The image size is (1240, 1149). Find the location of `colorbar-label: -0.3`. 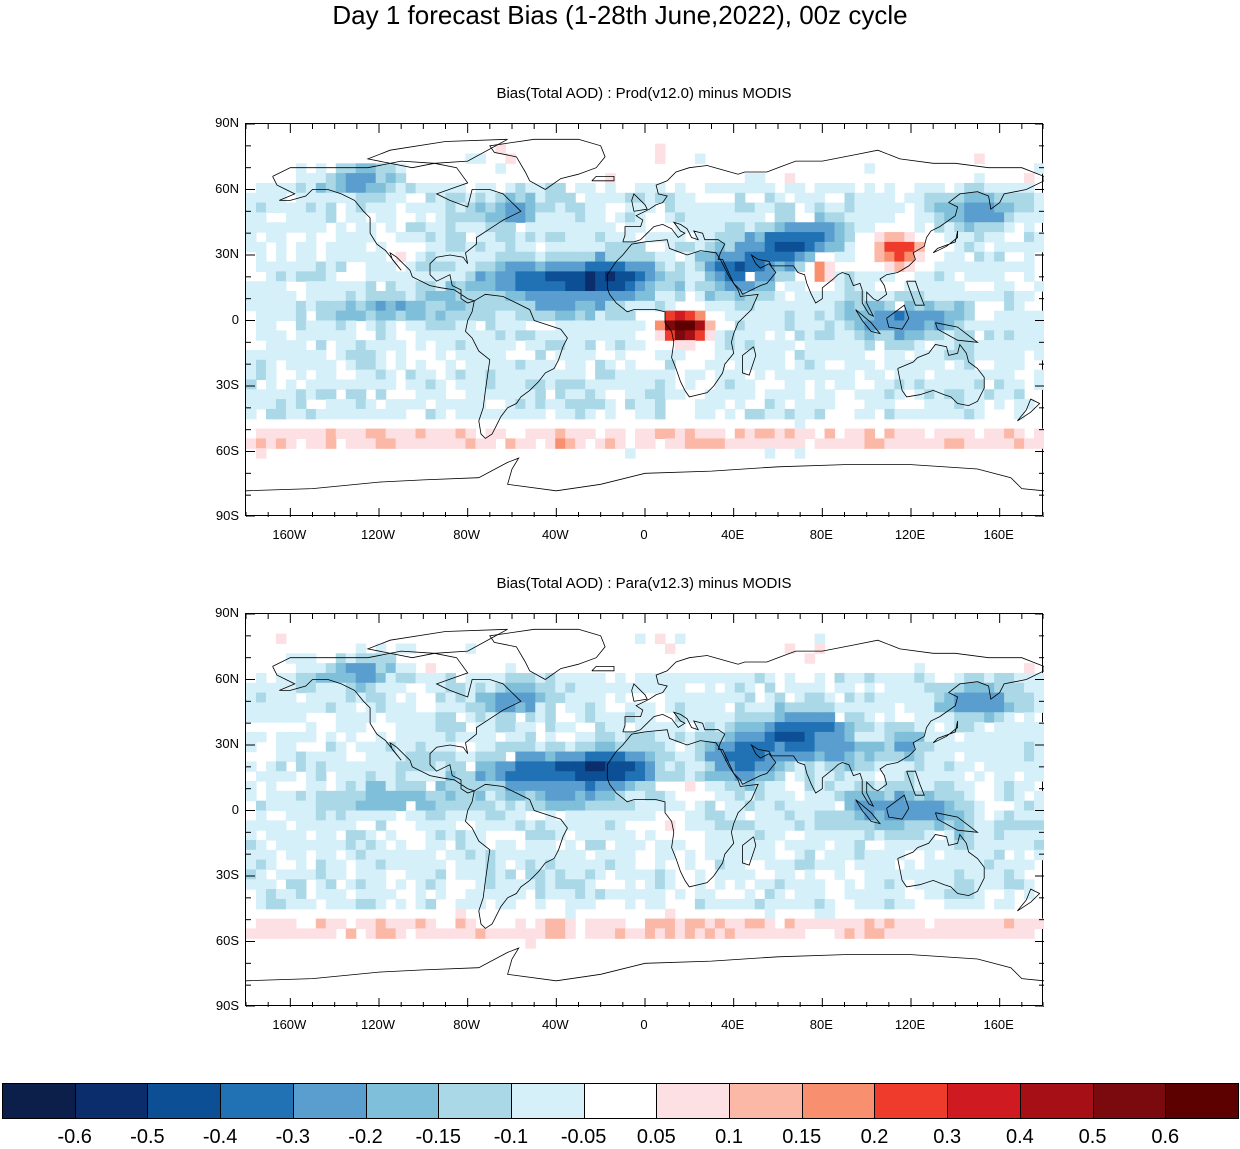

colorbar-label: -0.3 is located at coordinates (293, 1137).